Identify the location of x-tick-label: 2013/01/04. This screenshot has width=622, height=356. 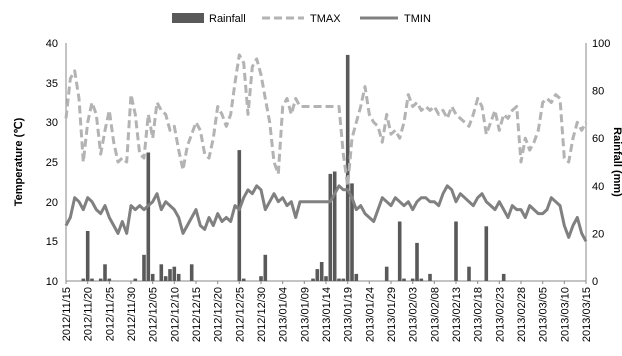
(284, 314).